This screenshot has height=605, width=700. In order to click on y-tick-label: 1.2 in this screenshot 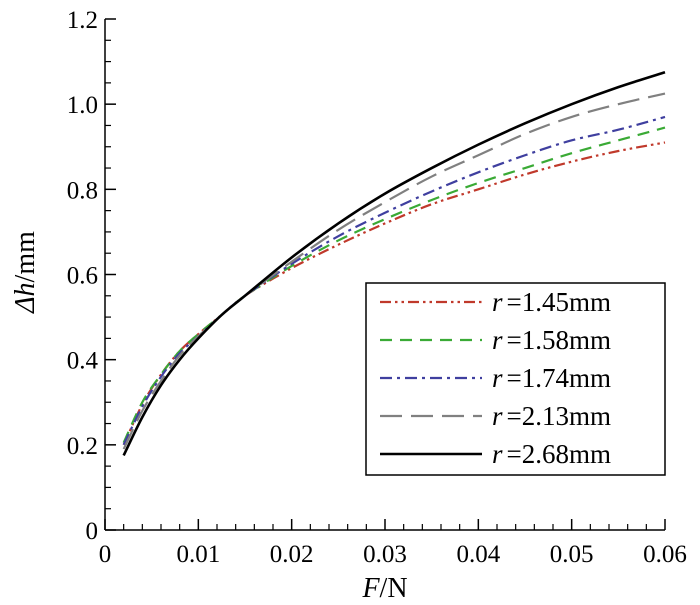, I will do `click(82, 20)`.